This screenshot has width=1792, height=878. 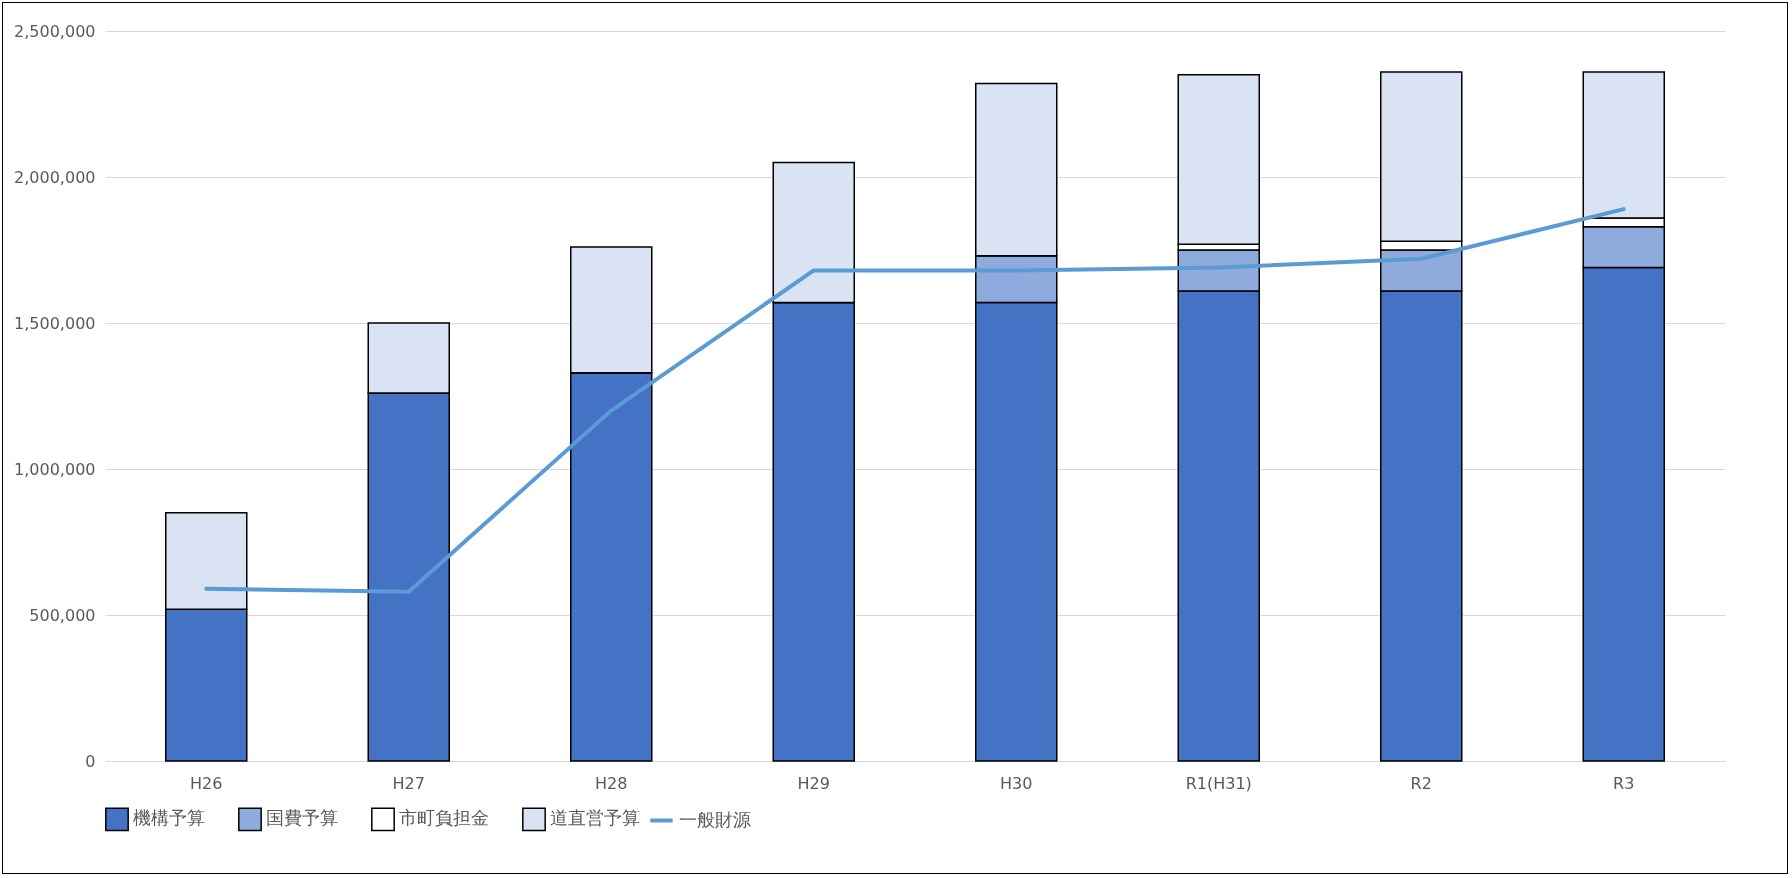 I want to click on y-tick-label: 2,500,000, so click(x=55, y=31).